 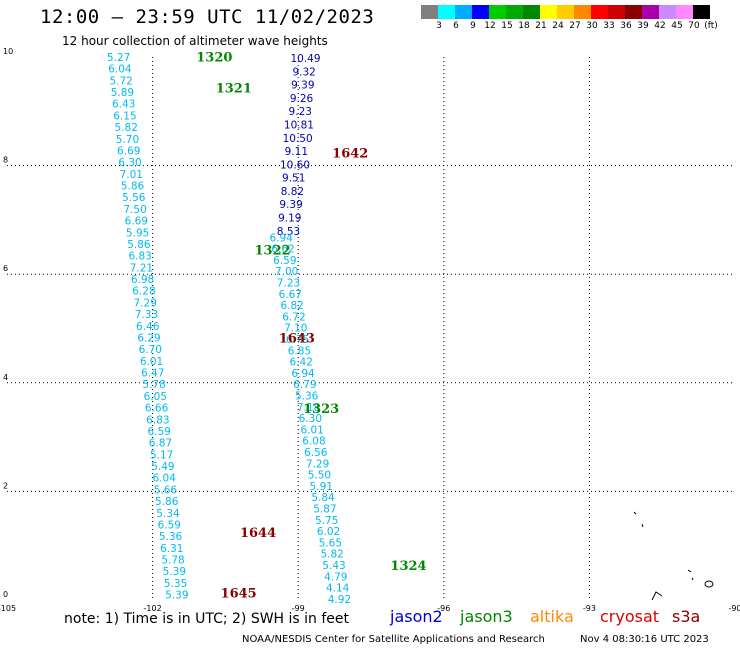 What do you see at coordinates (328, 532) in the screenshot?
I see `wave-height-value: 6.02` at bounding box center [328, 532].